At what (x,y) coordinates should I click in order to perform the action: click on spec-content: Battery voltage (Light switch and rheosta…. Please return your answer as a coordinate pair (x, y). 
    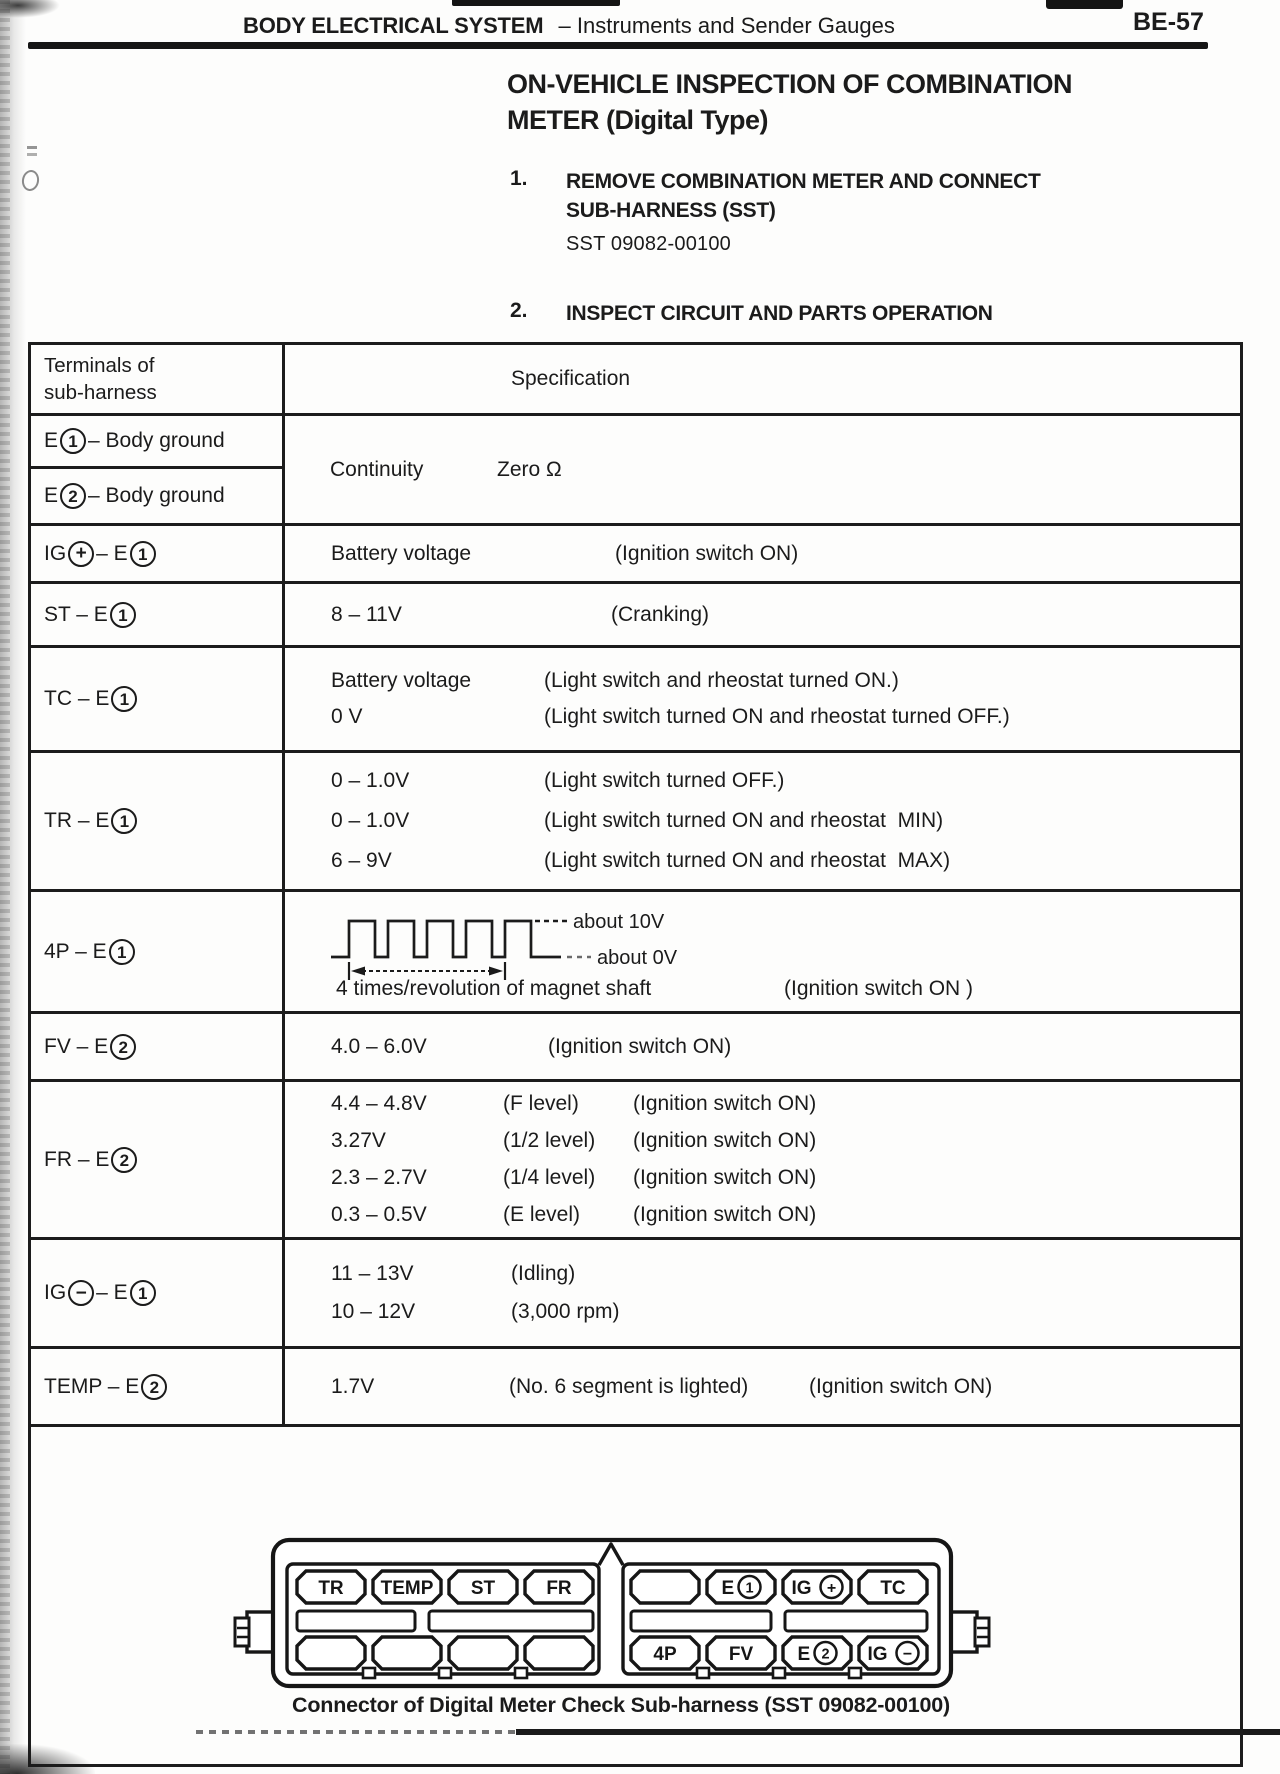
    Looking at the image, I should click on (762, 699).